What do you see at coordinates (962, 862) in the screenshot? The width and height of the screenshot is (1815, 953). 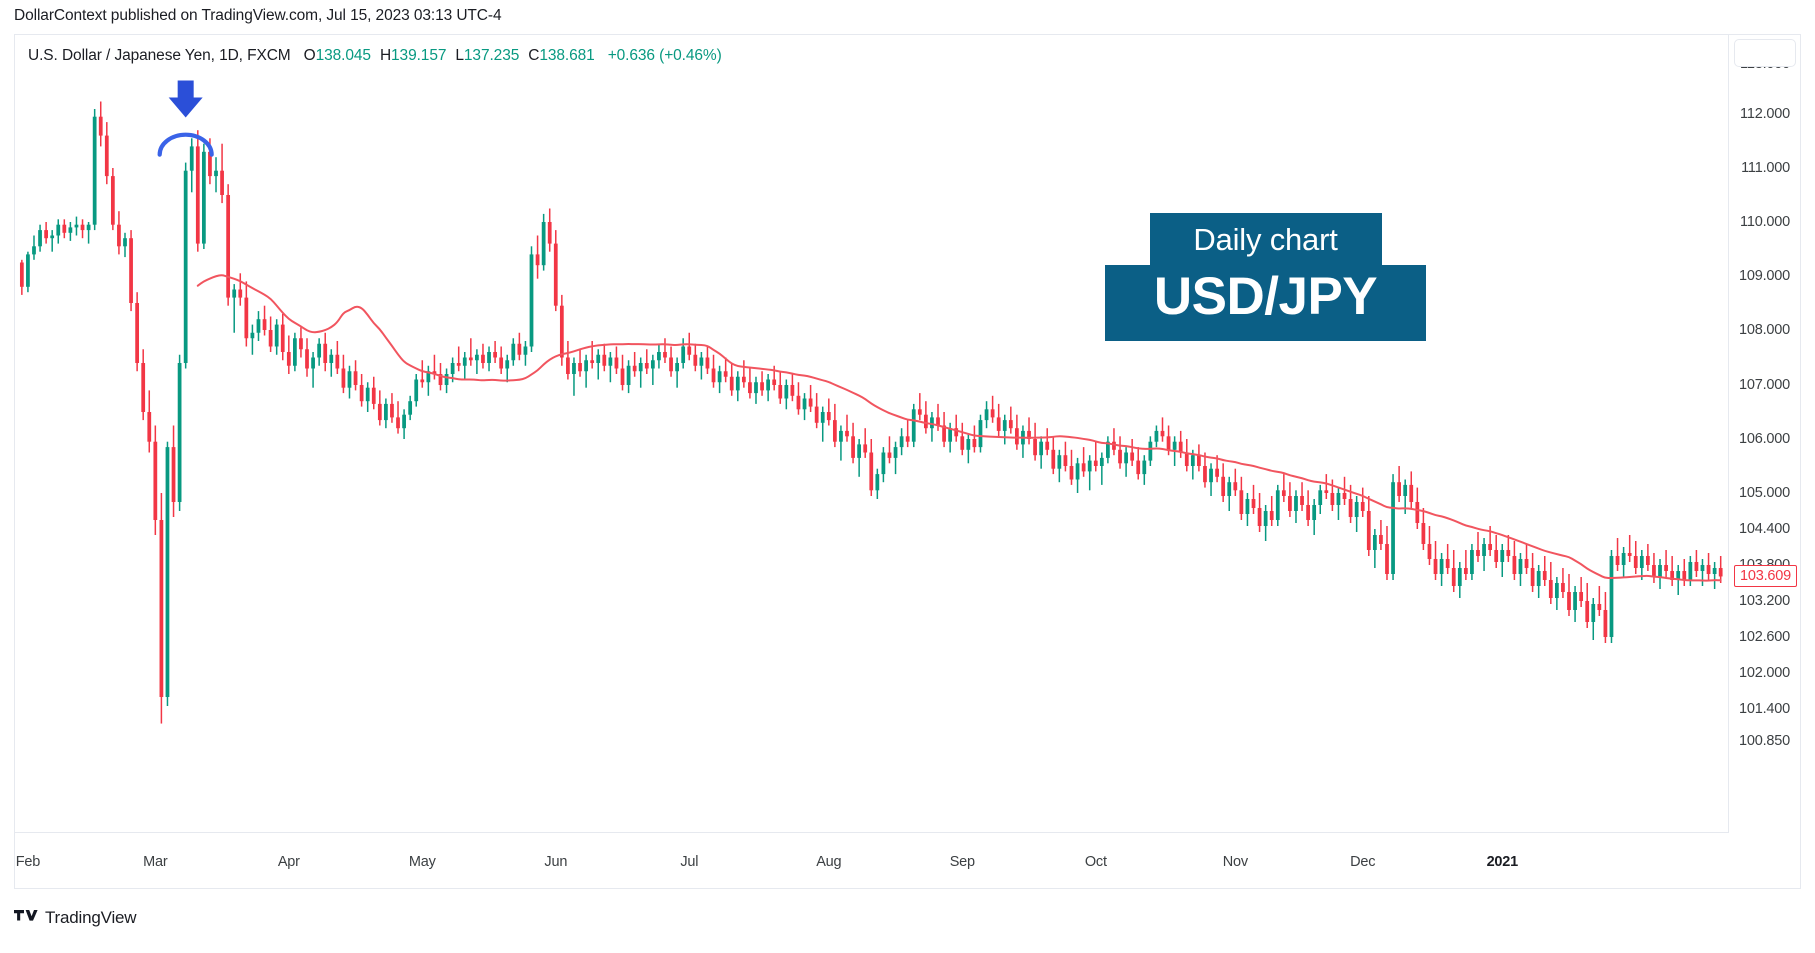 I see `time-axis-tick: Sep` at bounding box center [962, 862].